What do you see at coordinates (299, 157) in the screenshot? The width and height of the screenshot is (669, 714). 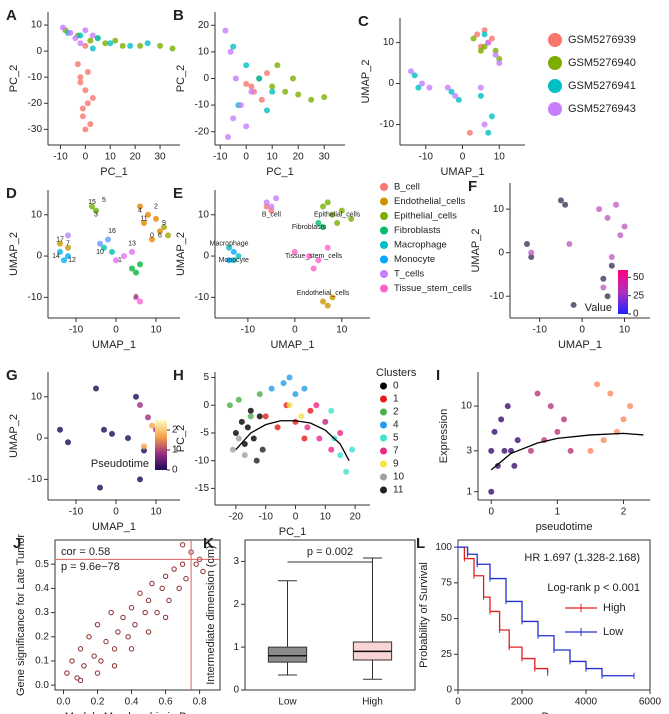 I see `x-tick-label: 20` at bounding box center [299, 157].